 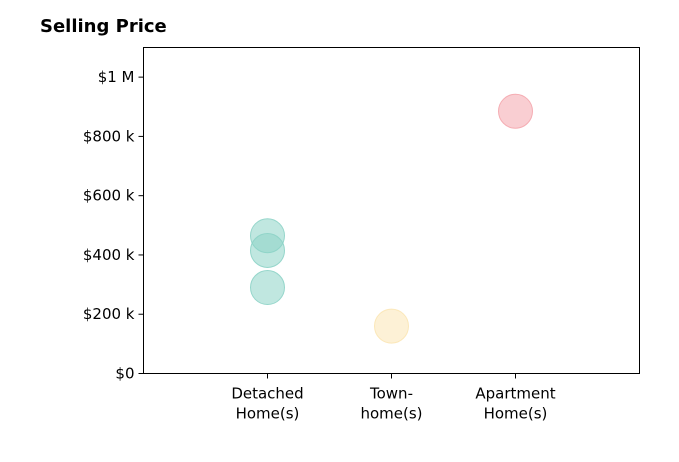 I want to click on chart-title: Selling Price, so click(x=103, y=26).